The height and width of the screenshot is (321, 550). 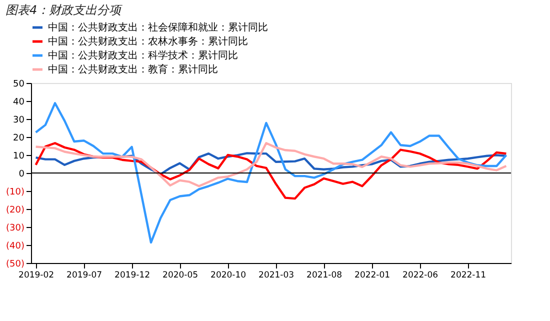 I want to click on y-tick-label: 50, so click(x=19, y=85).